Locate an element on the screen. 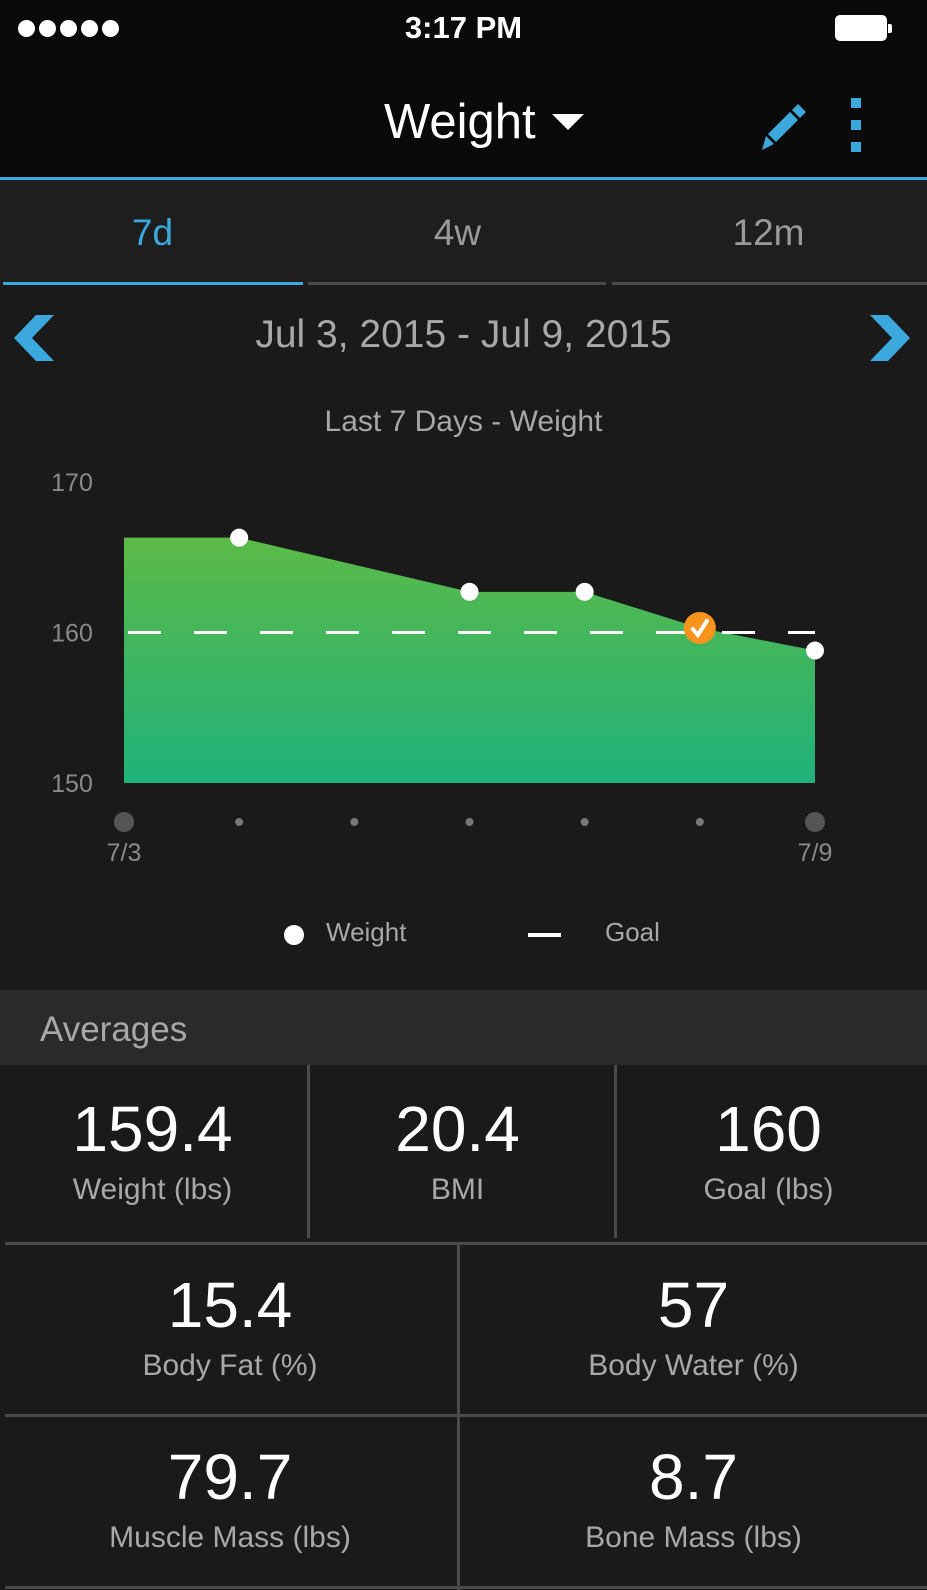 The height and width of the screenshot is (1590, 927). previous-arrow-icon is located at coordinates (34, 338).